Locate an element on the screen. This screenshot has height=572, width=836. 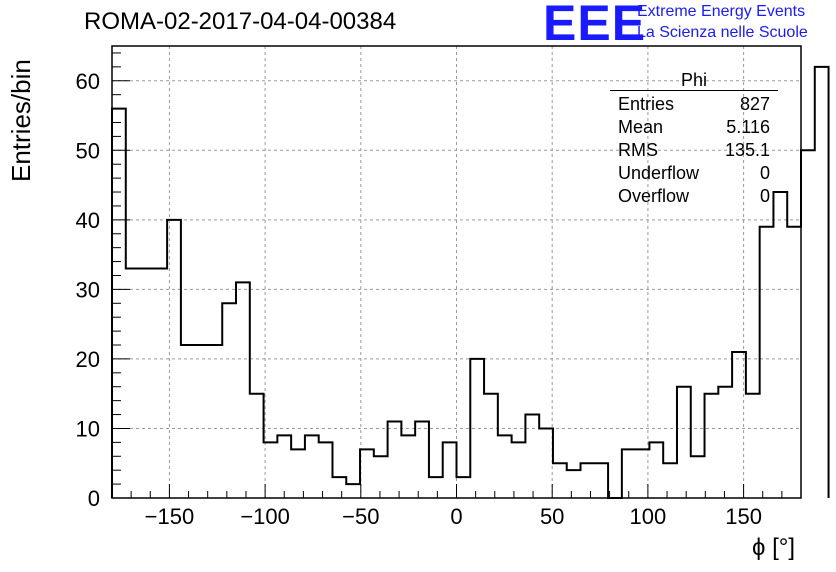
x-tick-label: −50 is located at coordinates (360, 516).